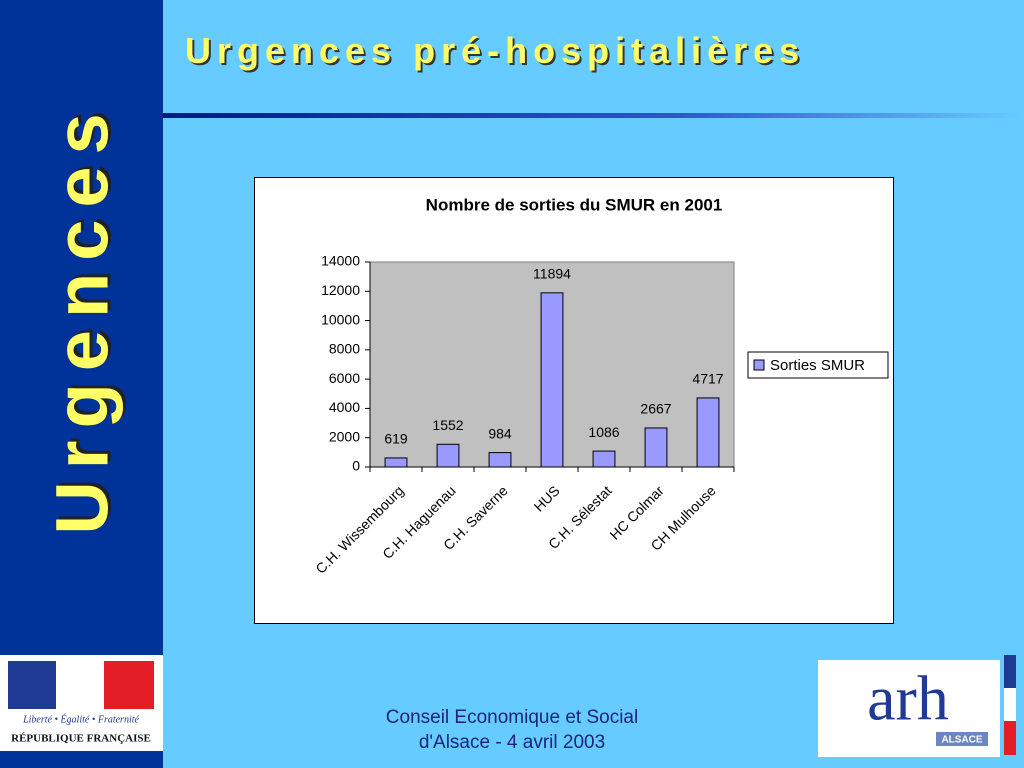  Describe the element at coordinates (81, 739) in the screenshot. I see `logo-name: RÉPUBLIQUE FRANÇAISE` at that location.